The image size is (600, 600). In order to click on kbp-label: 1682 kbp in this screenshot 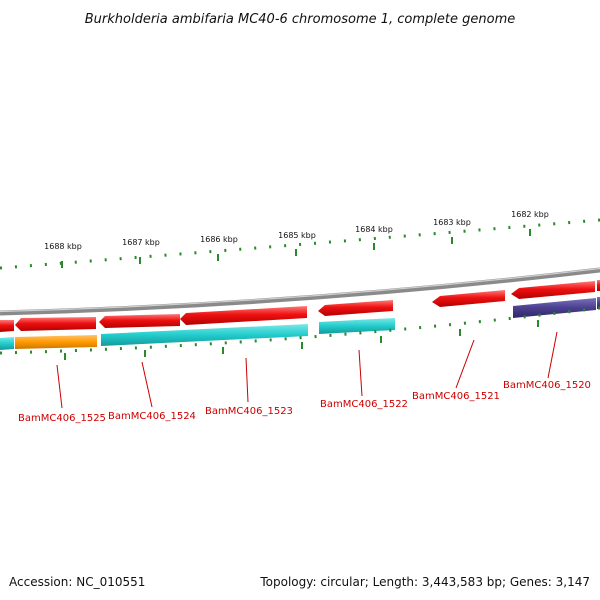, I will do `click(530, 214)`.